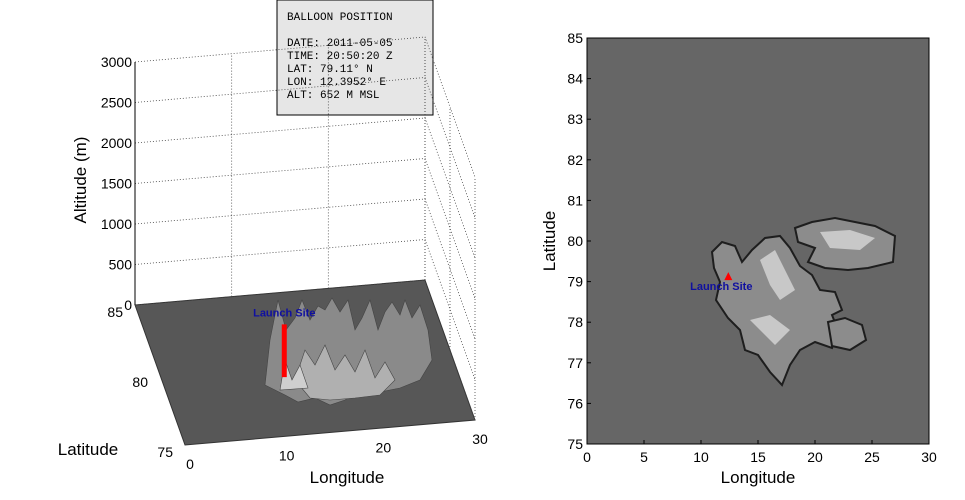 The image size is (965, 500). Describe the element at coordinates (575, 322) in the screenshot. I see `y-tick-label: 78` at that location.